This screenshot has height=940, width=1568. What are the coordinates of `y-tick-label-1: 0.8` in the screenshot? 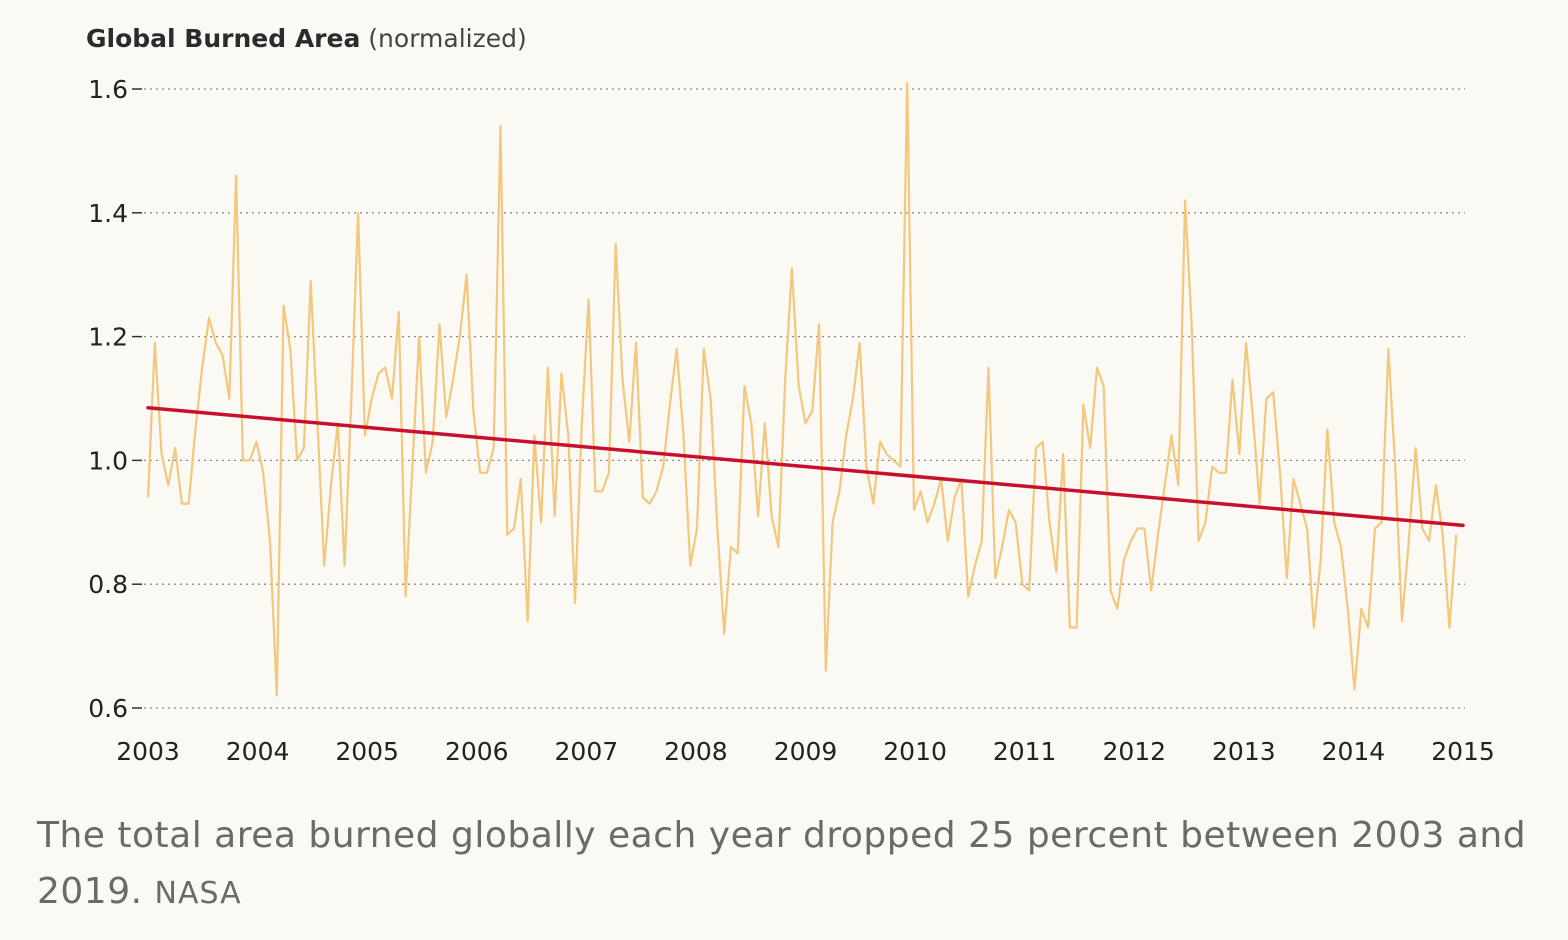 It's located at (108, 584).